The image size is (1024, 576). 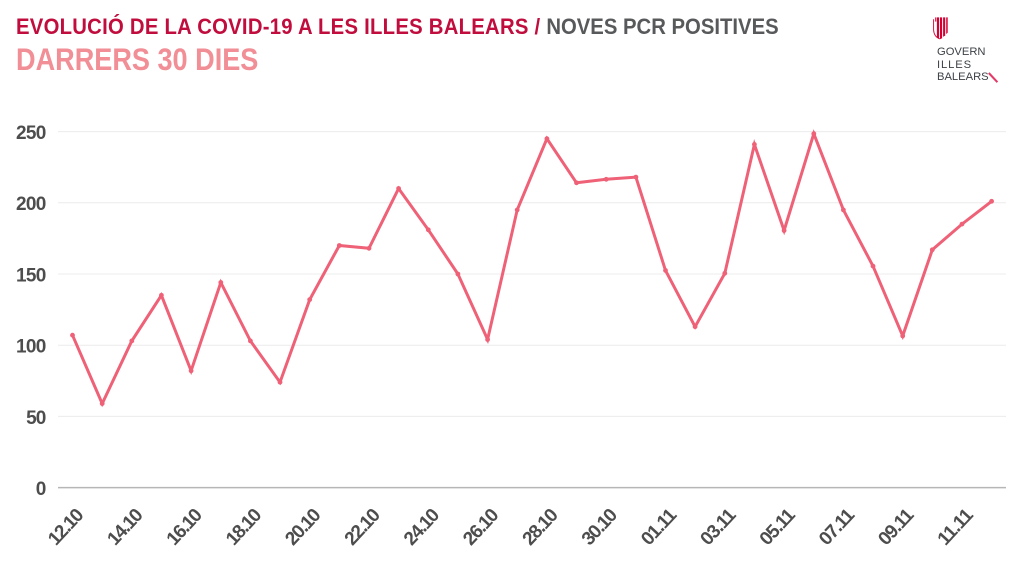 I want to click on svg-text: 01.11, so click(x=659, y=526).